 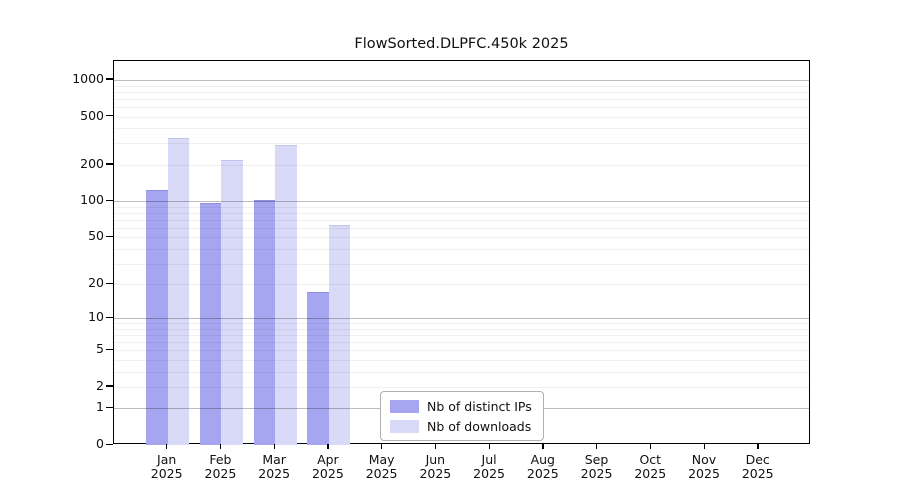 I want to click on x-tick-label: May 2025, so click(x=382, y=466).